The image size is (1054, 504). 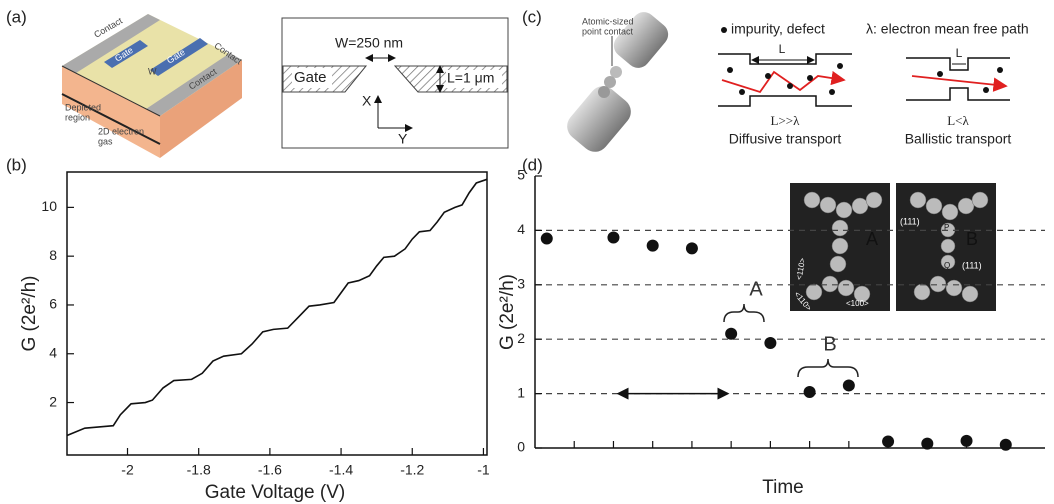 What do you see at coordinates (369, 43) in the screenshot?
I see `schematic-label: W=250 nm` at bounding box center [369, 43].